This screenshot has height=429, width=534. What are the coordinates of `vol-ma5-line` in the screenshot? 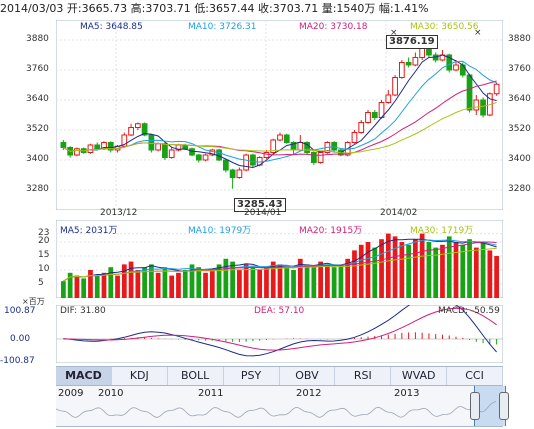 It's located at (280, 260).